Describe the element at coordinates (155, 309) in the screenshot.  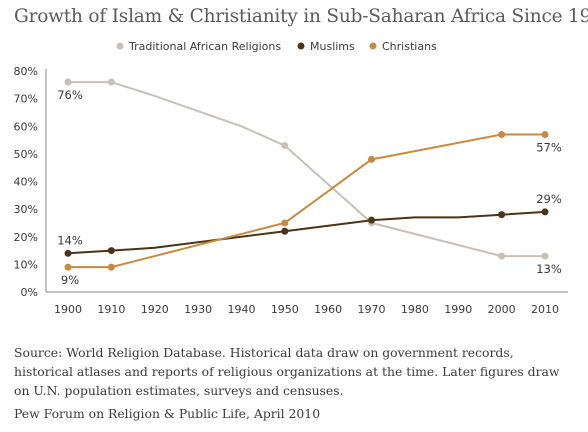
I see `x-tick-label: 1920` at that location.